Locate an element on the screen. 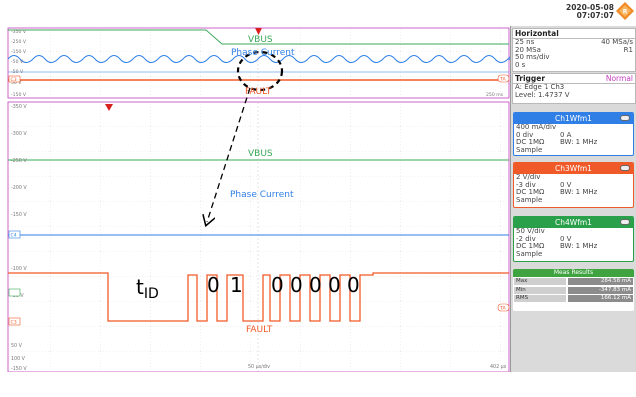  main-y-label: -100 V is located at coordinates (19, 269).